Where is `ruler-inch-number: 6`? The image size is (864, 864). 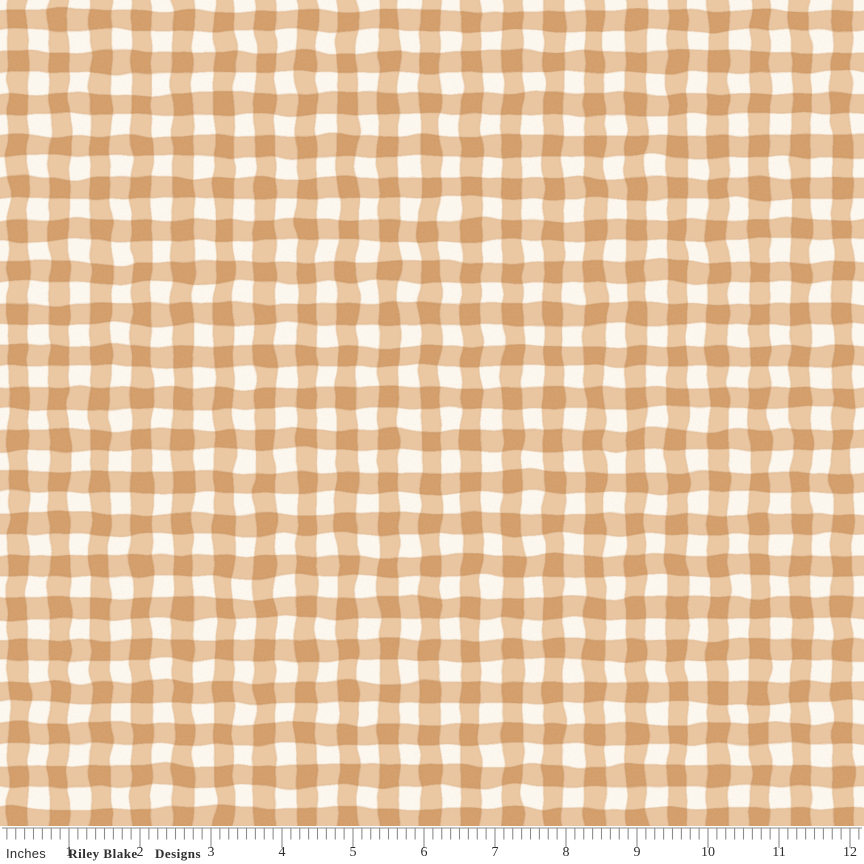
ruler-inch-number: 6 is located at coordinates (424, 852).